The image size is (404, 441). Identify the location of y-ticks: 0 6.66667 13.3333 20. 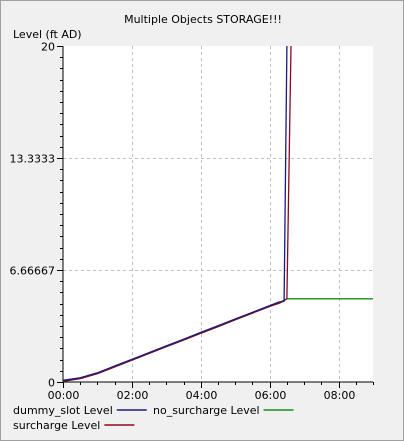
(36, 215).